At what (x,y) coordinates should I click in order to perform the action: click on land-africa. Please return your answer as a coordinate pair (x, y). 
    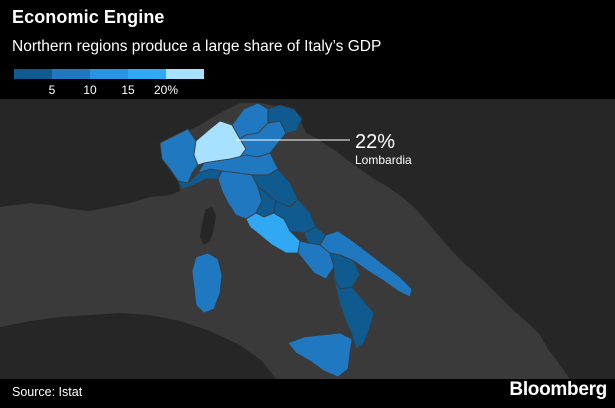
    Looking at the image, I should click on (138, 346).